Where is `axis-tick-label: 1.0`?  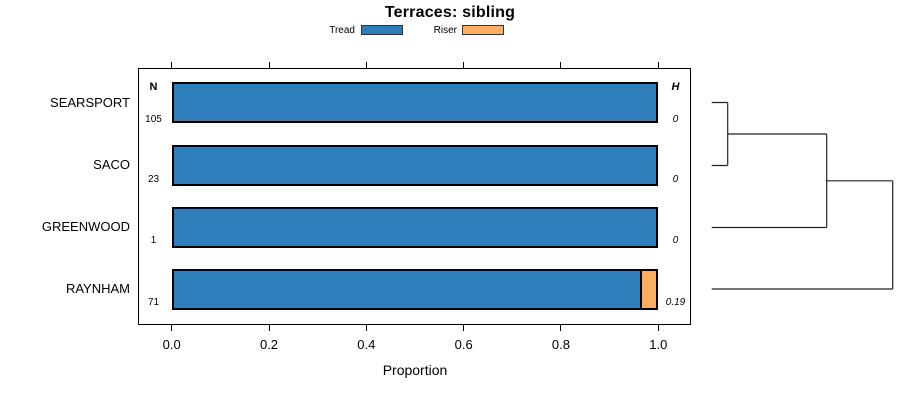 axis-tick-label: 1.0 is located at coordinates (658, 344).